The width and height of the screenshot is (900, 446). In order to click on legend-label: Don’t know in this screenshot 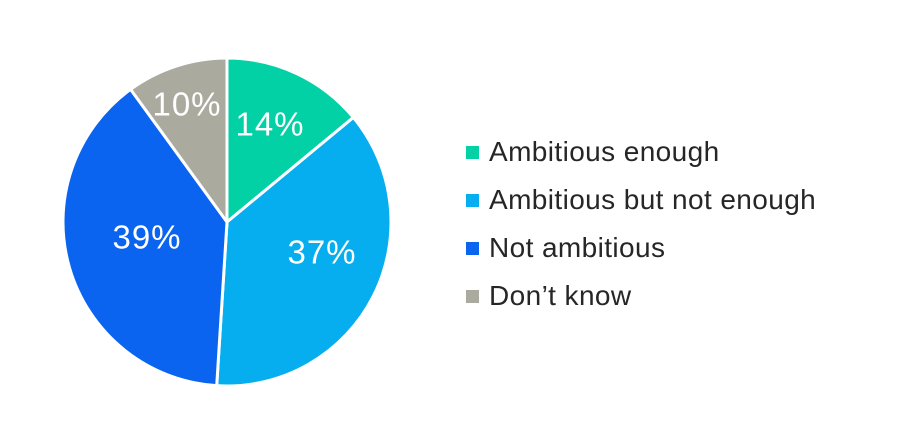, I will do `click(560, 295)`.